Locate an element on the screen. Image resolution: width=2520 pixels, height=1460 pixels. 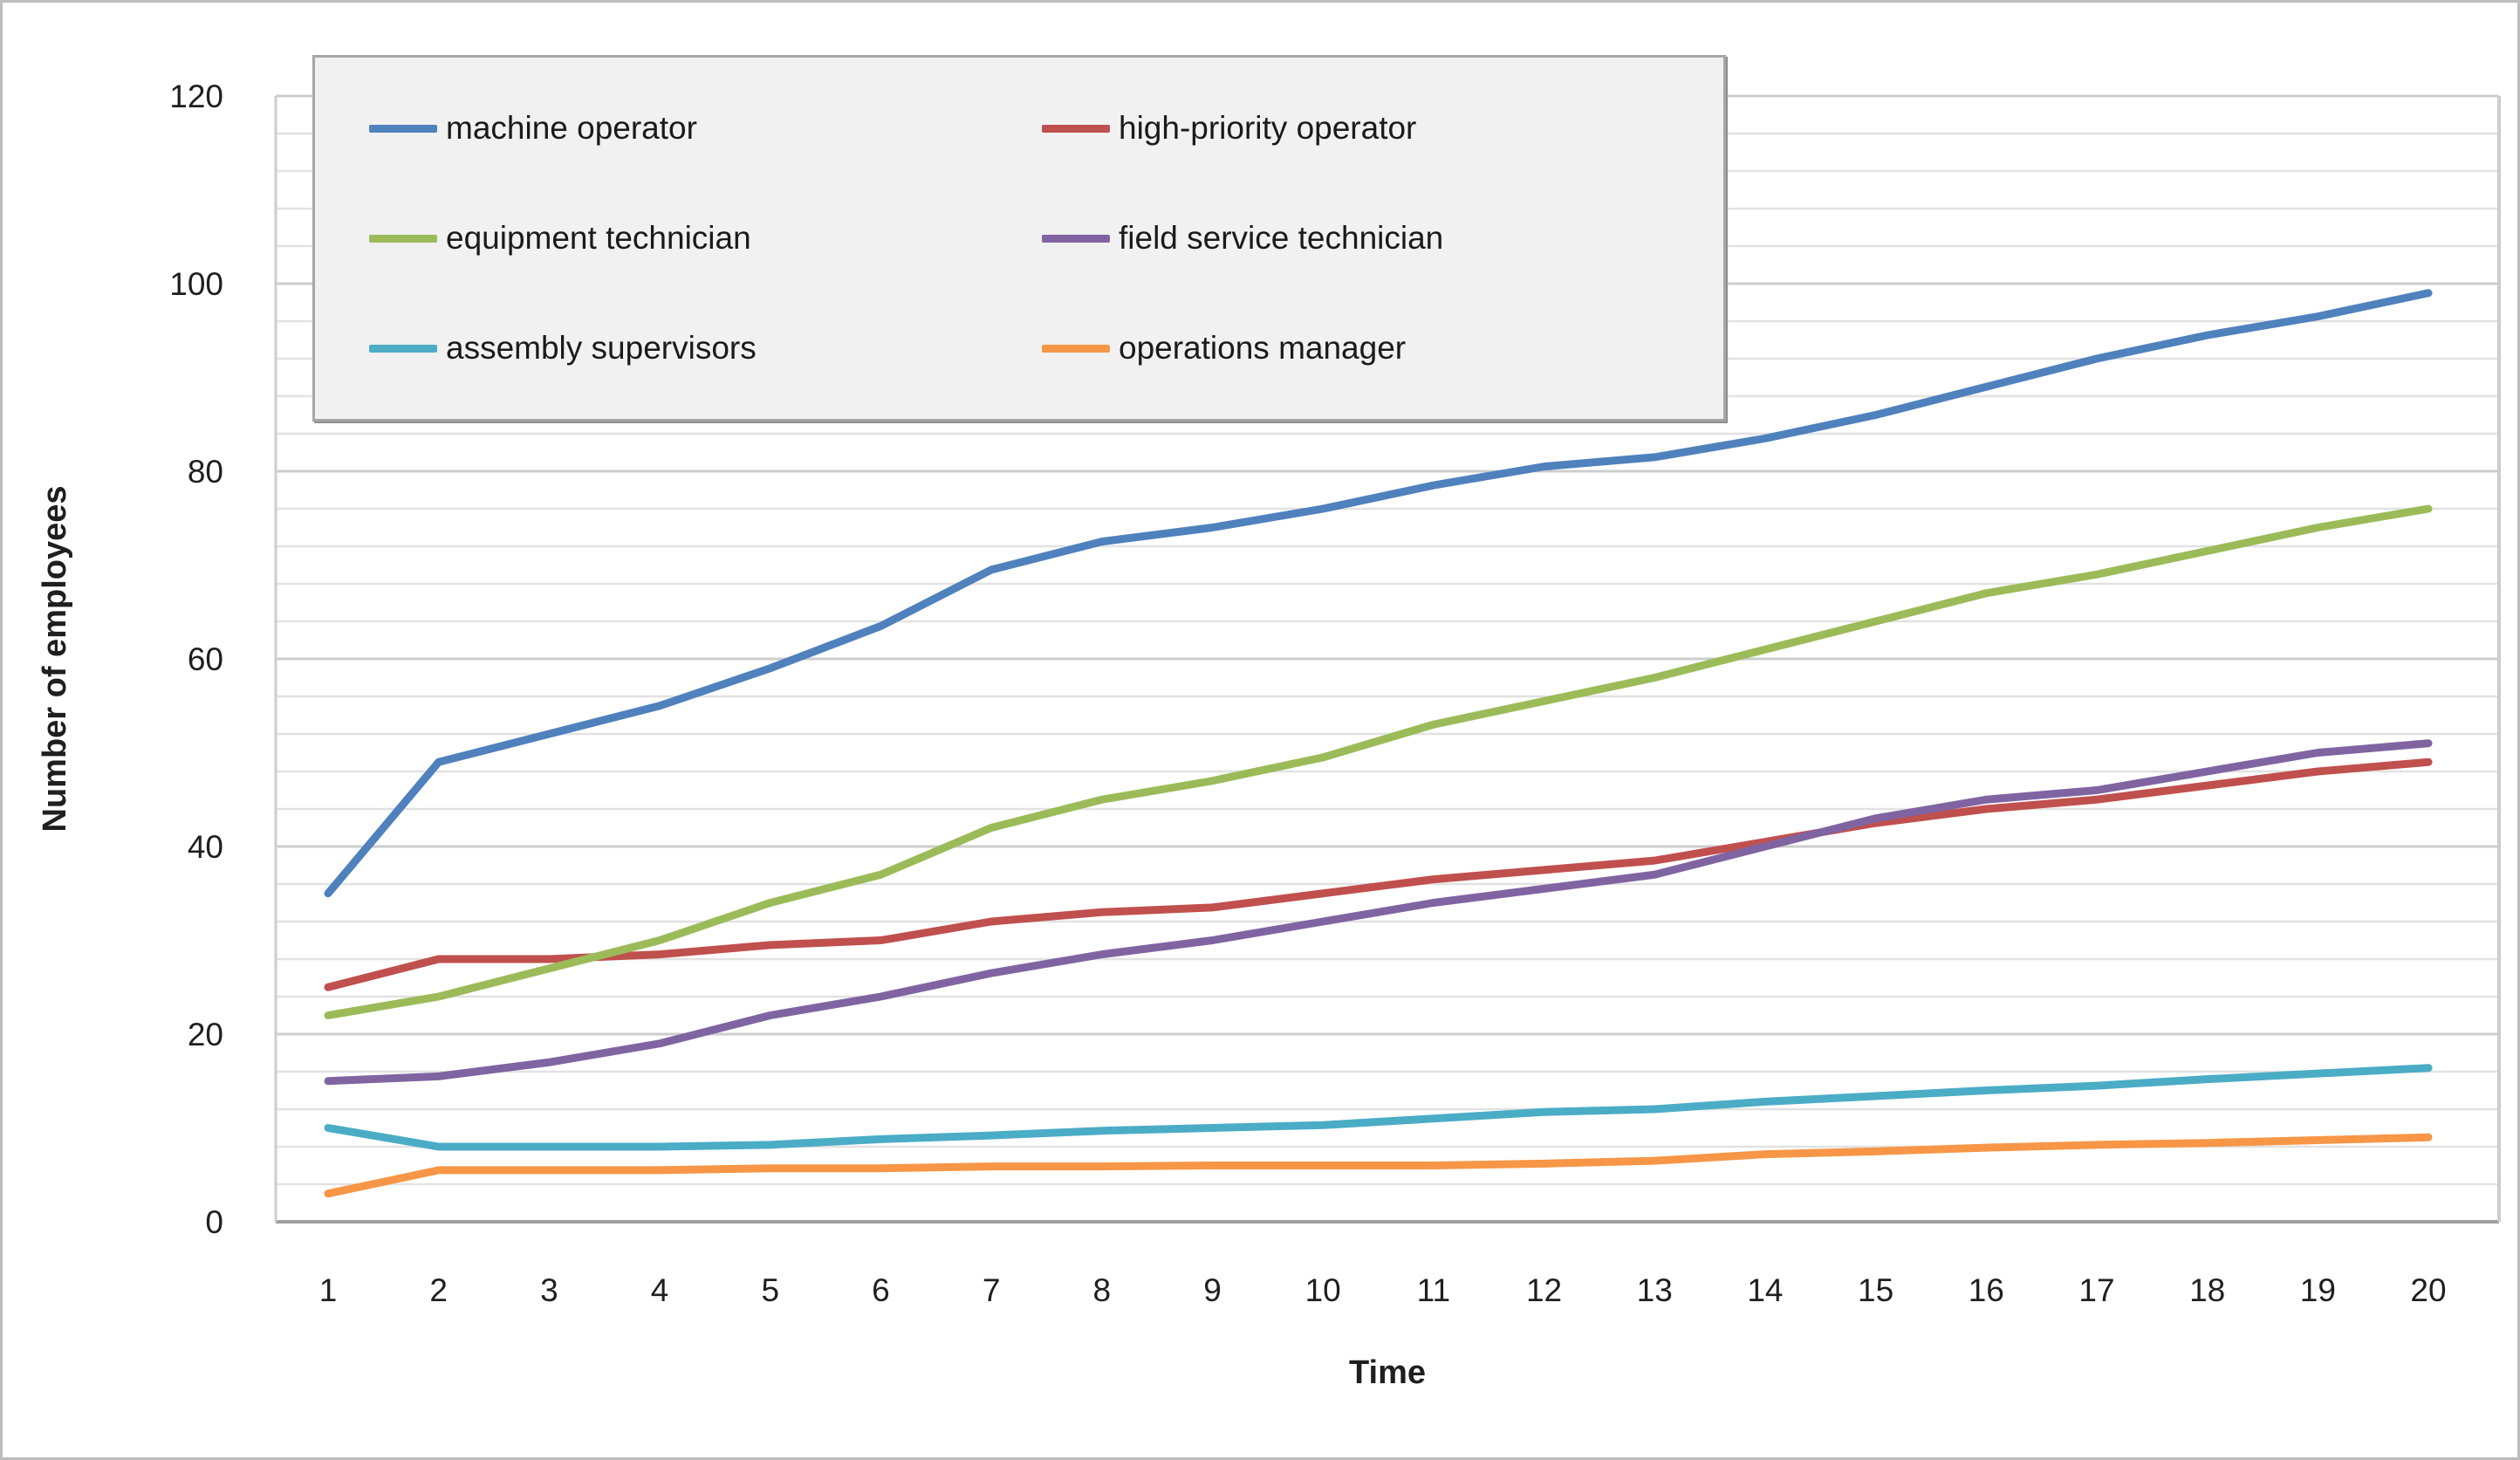
x-tick-label: 9 is located at coordinates (1212, 1290).